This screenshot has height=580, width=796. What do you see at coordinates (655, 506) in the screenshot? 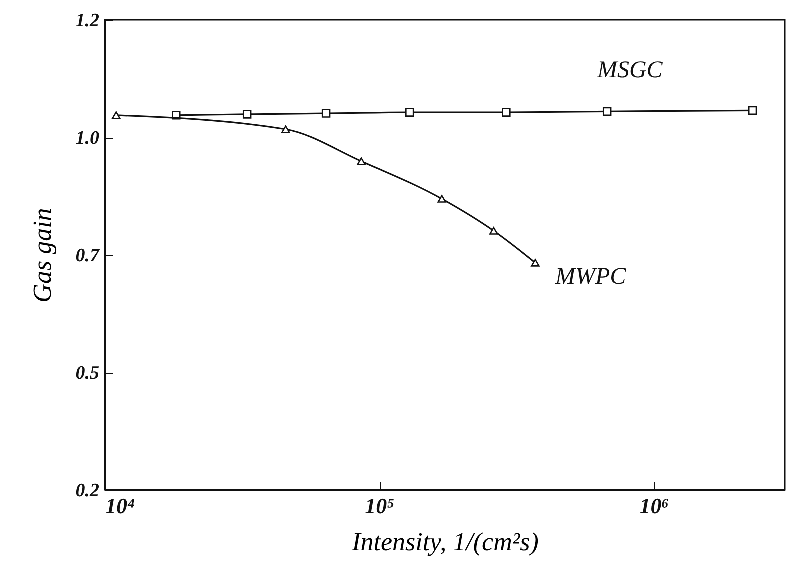
I see `x-tick-label: 10⁶` at bounding box center [655, 506].